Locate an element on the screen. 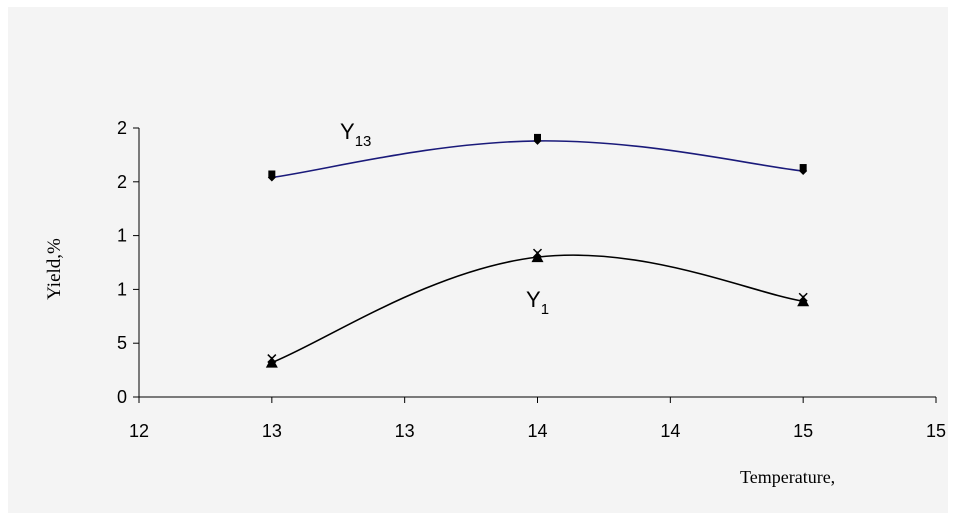  x-axis-title: Temperature, is located at coordinates (787, 477).